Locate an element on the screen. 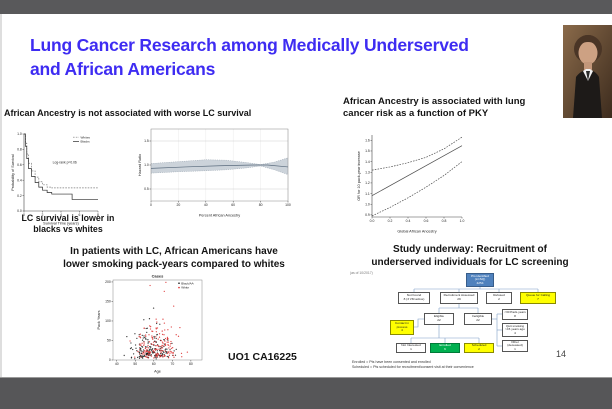 Image resolution: width=612 pixels, height=409 pixels. flowchart-connectors is located at coordinates (474, 317).